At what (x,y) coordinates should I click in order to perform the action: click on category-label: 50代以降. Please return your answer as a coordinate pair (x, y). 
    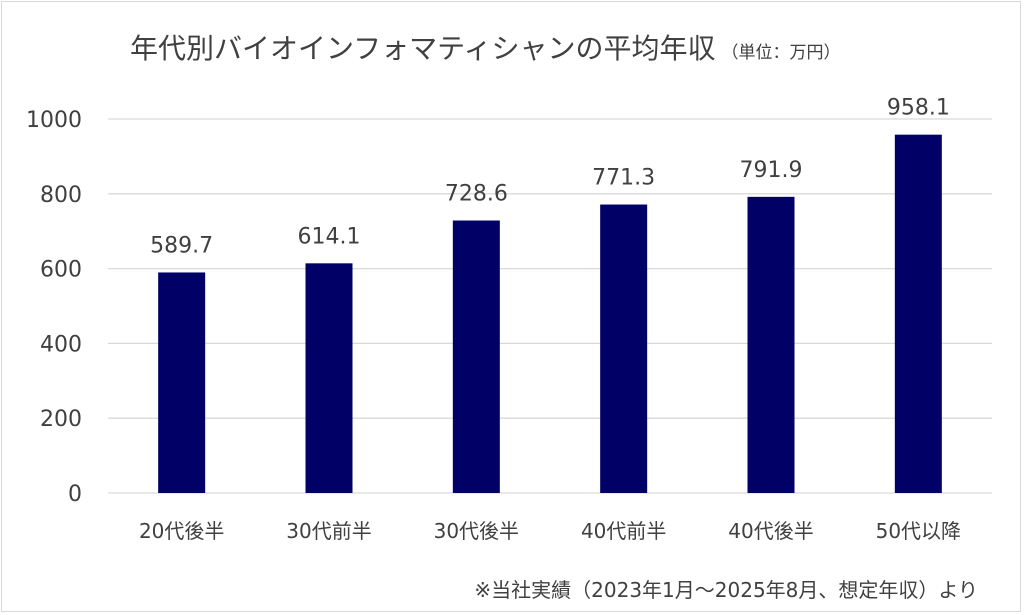
    Looking at the image, I should click on (918, 531).